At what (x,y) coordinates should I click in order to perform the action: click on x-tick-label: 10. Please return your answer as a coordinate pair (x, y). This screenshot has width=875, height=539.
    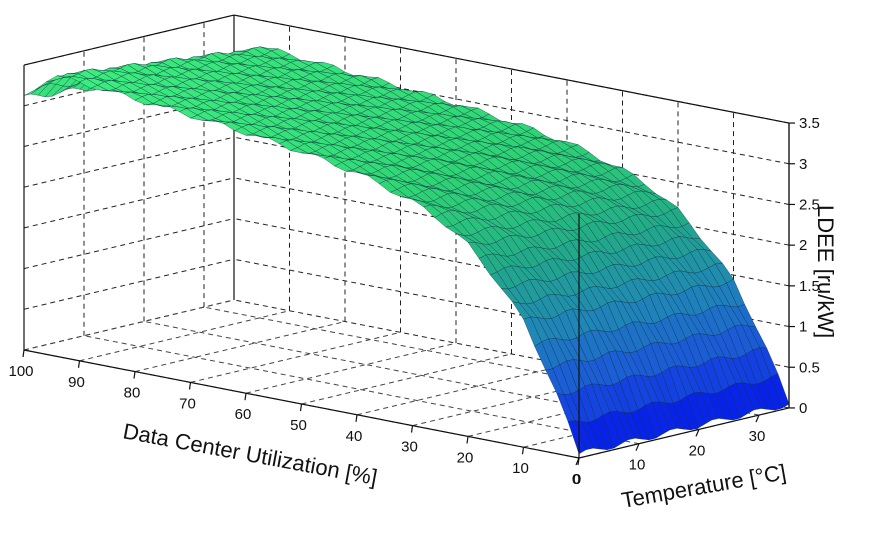
    Looking at the image, I should click on (520, 468).